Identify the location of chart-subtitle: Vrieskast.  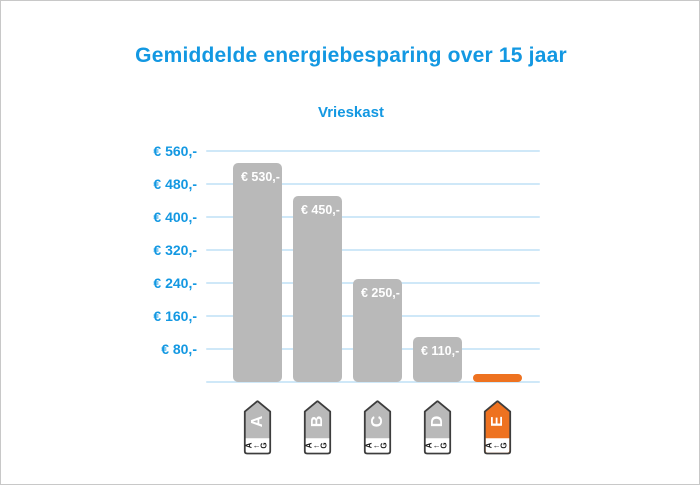
(351, 112).